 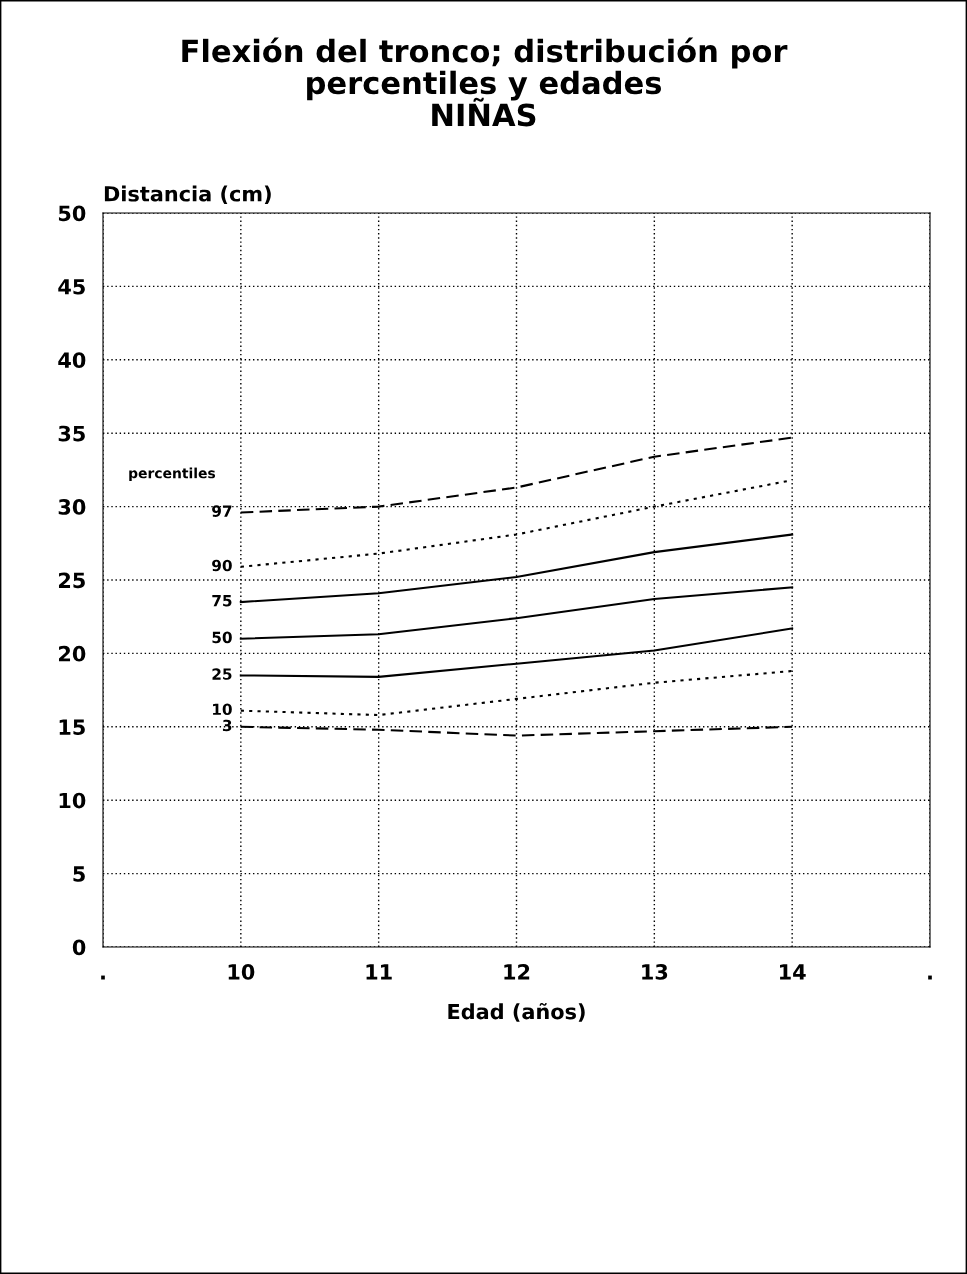 What do you see at coordinates (655, 972) in the screenshot?
I see `x-tick-label: 13` at bounding box center [655, 972].